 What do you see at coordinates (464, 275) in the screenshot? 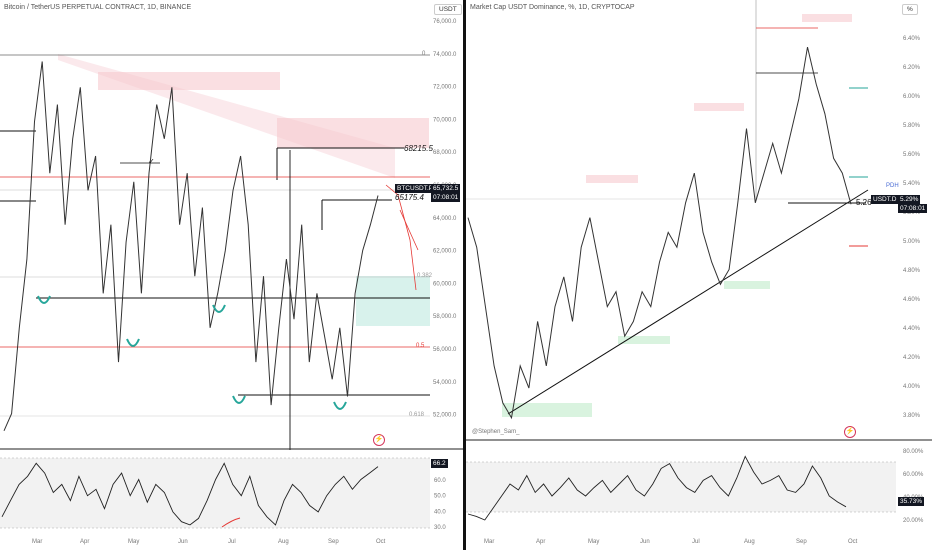
I see `pane-divider` at bounding box center [464, 275].